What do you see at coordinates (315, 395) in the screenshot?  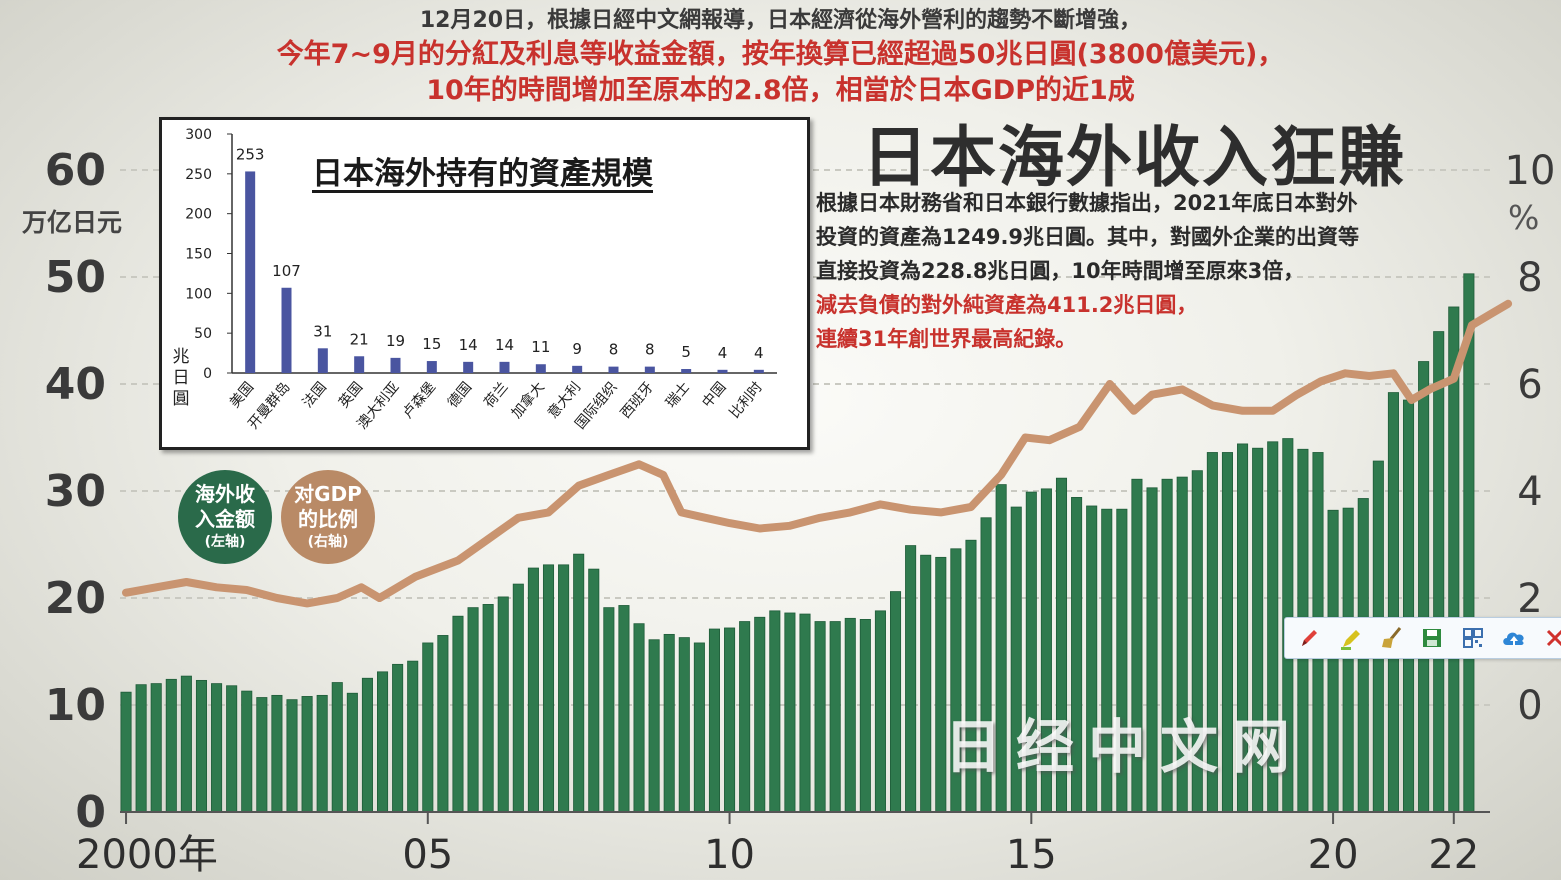 I see `inset-category-label: 法国` at bounding box center [315, 395].